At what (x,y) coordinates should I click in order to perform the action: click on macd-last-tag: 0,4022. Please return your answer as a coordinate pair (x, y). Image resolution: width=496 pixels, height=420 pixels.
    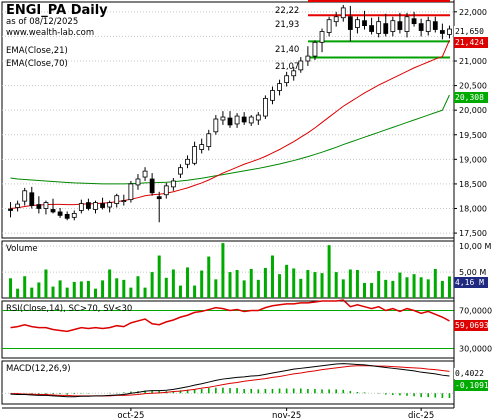
    Looking at the image, I should click on (471, 373).